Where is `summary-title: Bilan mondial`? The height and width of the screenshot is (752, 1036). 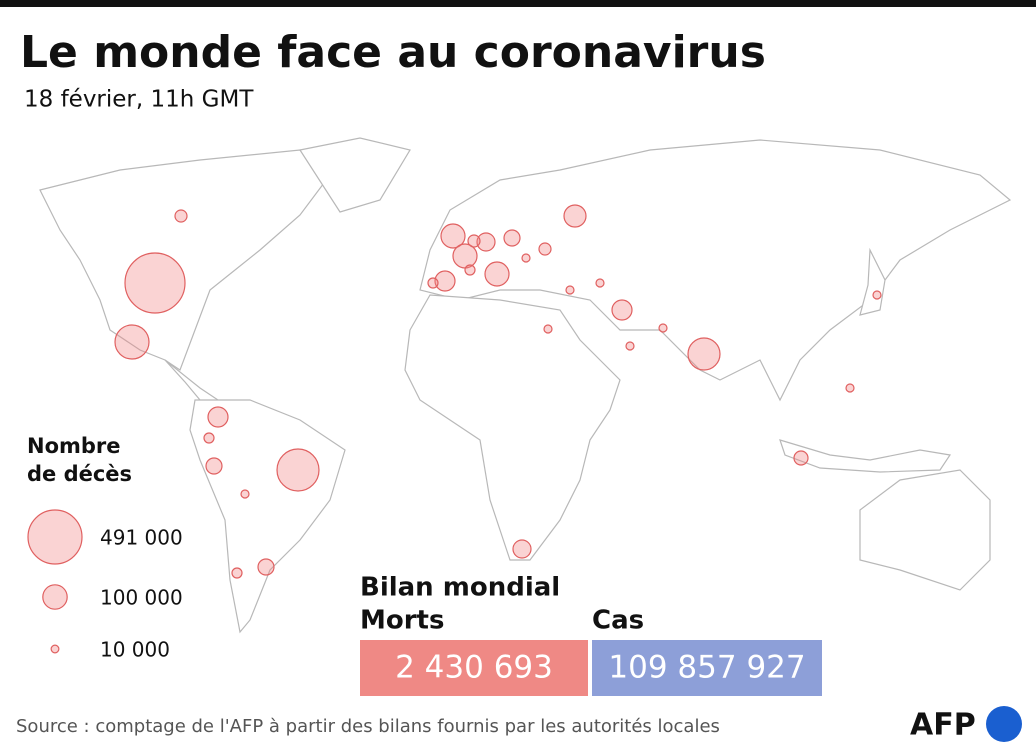 summary-title: Bilan mondial is located at coordinates (460, 588).